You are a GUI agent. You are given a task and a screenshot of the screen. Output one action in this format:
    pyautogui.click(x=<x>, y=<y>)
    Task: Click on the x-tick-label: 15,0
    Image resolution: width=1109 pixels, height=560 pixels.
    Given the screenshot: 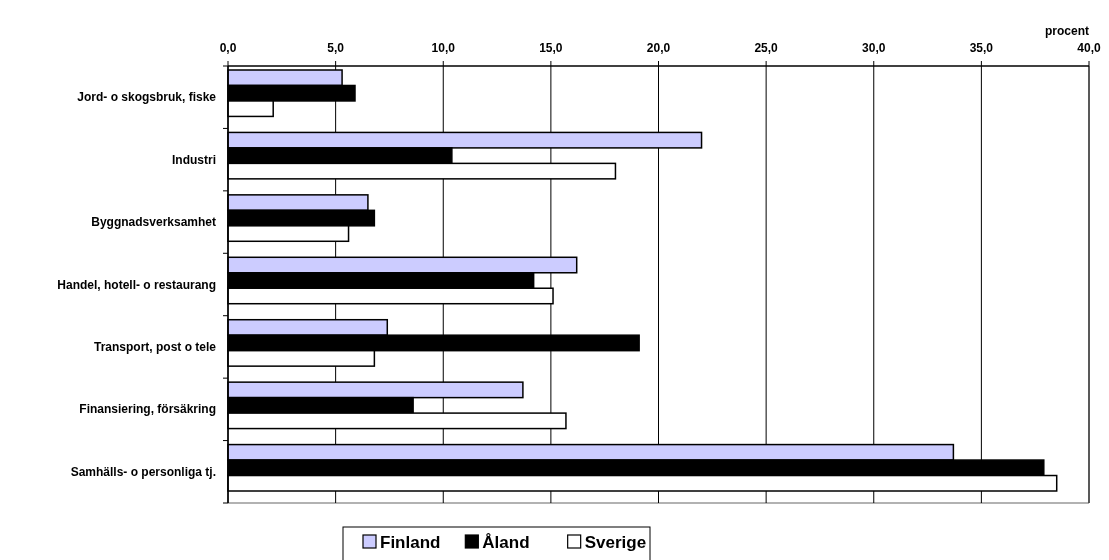 What is the action you would take?
    pyautogui.click(x=551, y=48)
    